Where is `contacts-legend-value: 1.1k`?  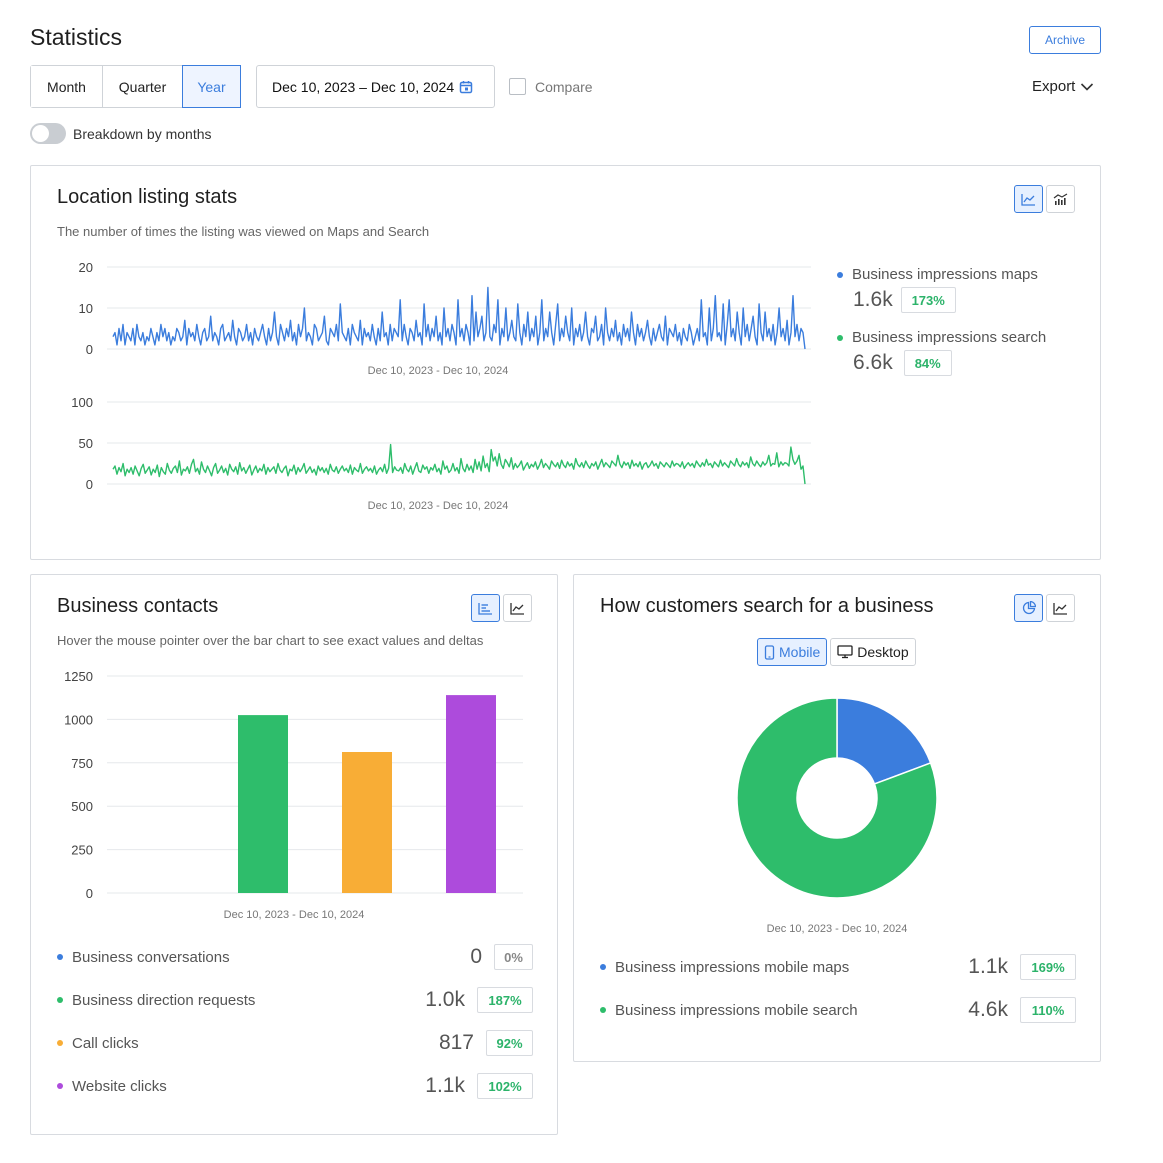
contacts-legend-value: 1.1k is located at coordinates (445, 1085).